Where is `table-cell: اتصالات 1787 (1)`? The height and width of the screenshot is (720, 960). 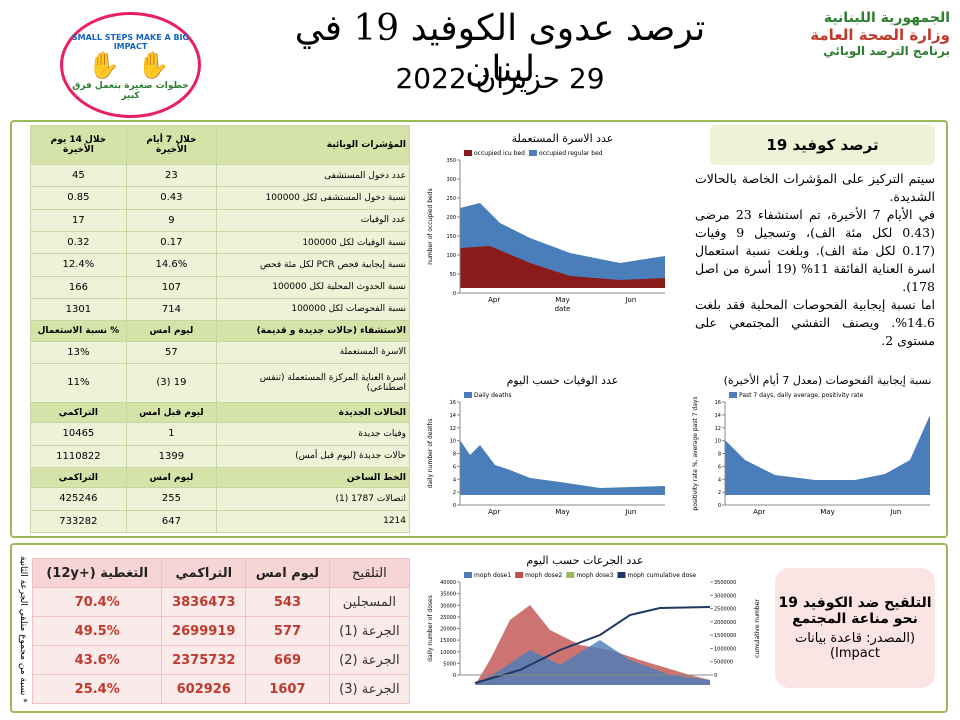
table-cell: اتصالات 1787 (1) is located at coordinates (313, 499).